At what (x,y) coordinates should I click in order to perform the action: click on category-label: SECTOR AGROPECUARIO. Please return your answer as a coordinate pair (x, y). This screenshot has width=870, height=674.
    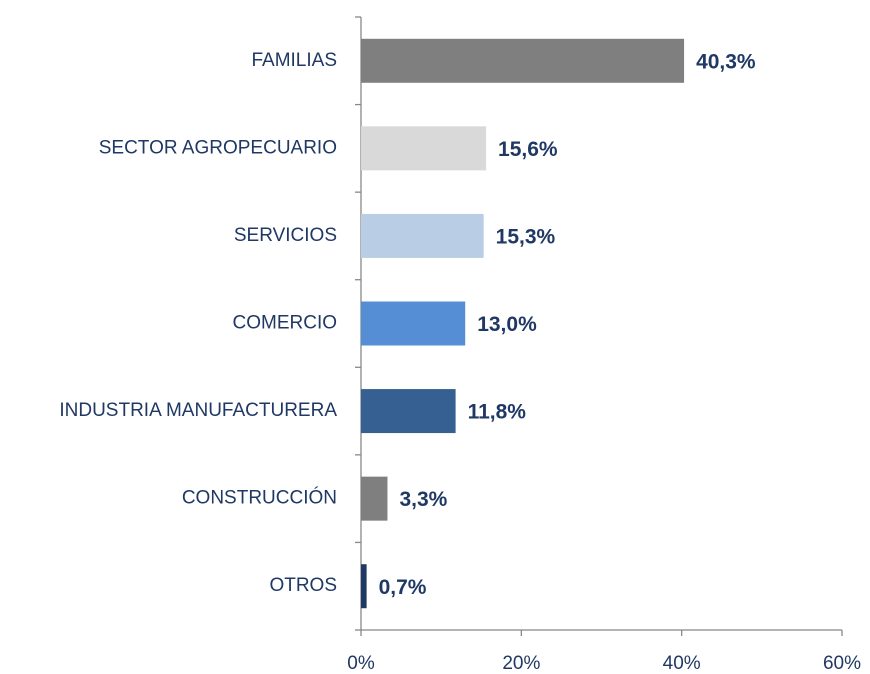
    Looking at the image, I should click on (218, 147).